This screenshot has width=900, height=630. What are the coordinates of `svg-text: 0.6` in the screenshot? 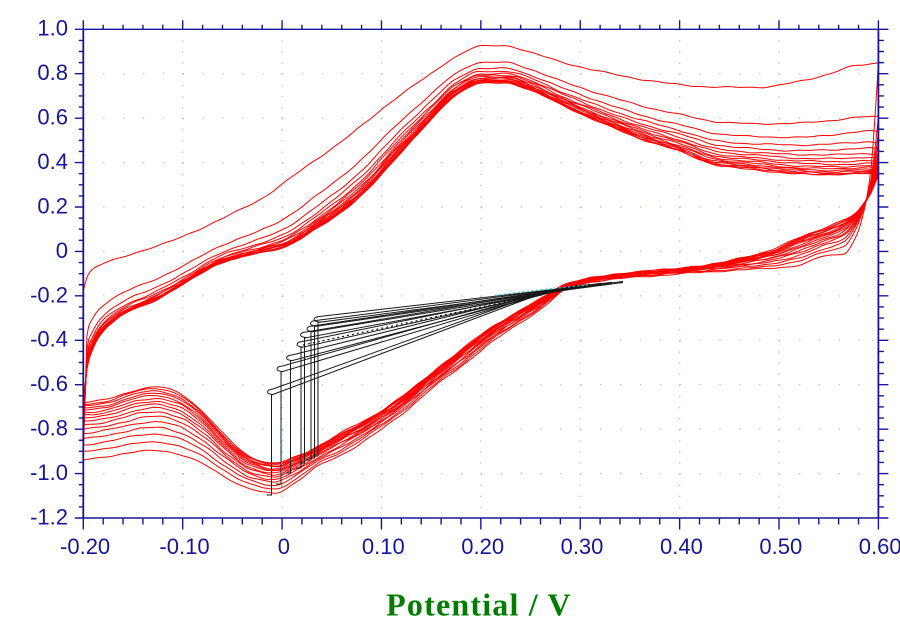 It's located at (52, 117).